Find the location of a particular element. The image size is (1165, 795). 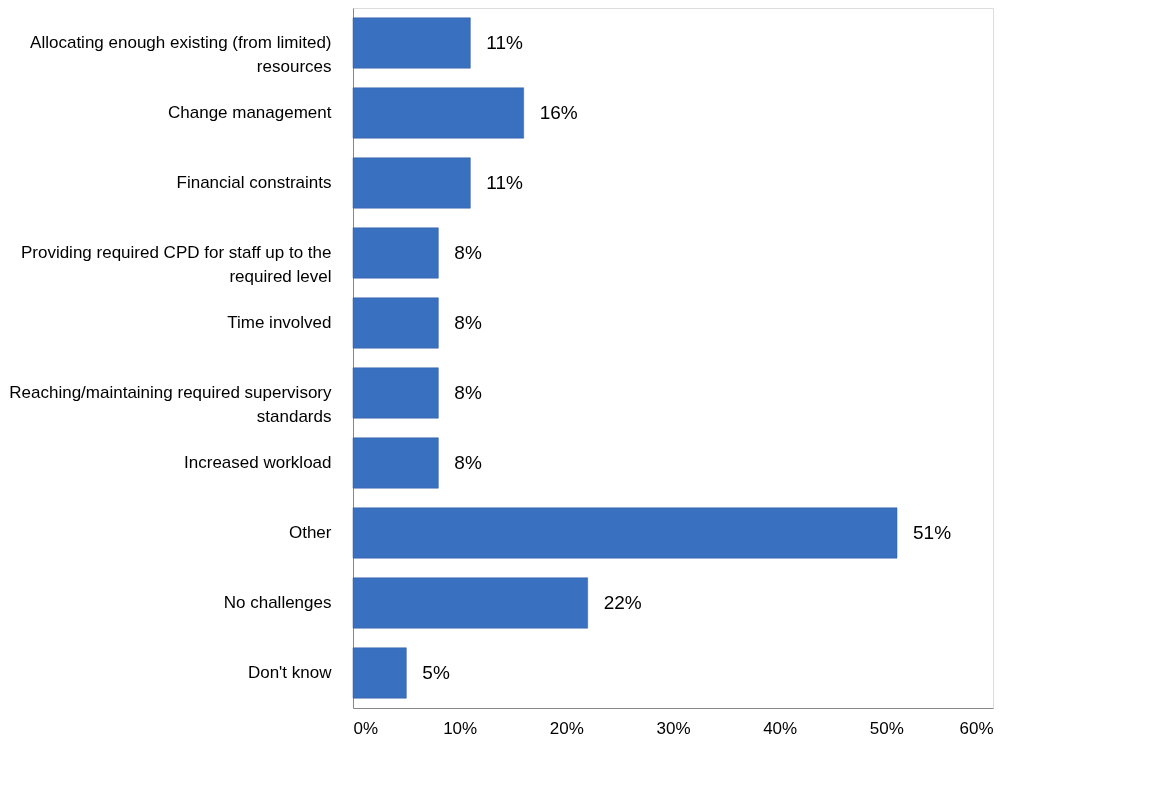

data-label: 5% is located at coordinates (436, 672).